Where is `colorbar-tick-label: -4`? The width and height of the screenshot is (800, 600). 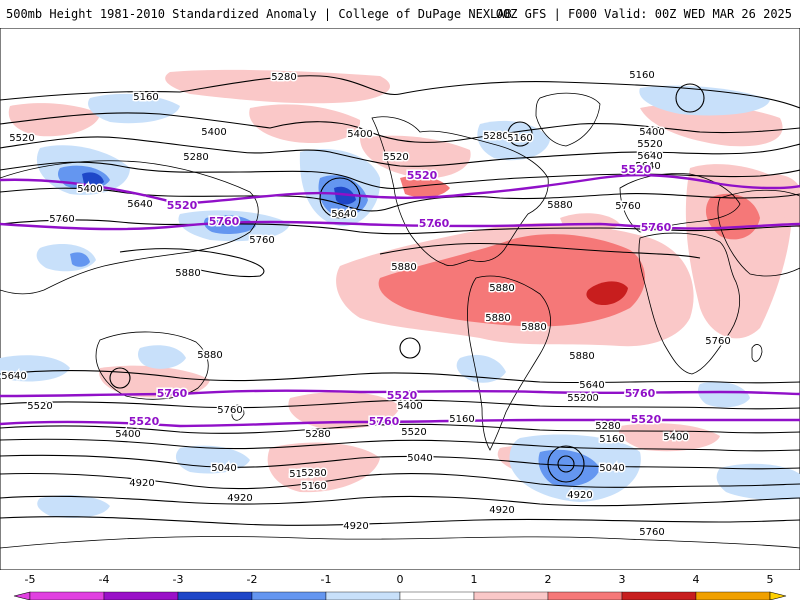 colorbar-tick-label: -4 is located at coordinates (104, 579).